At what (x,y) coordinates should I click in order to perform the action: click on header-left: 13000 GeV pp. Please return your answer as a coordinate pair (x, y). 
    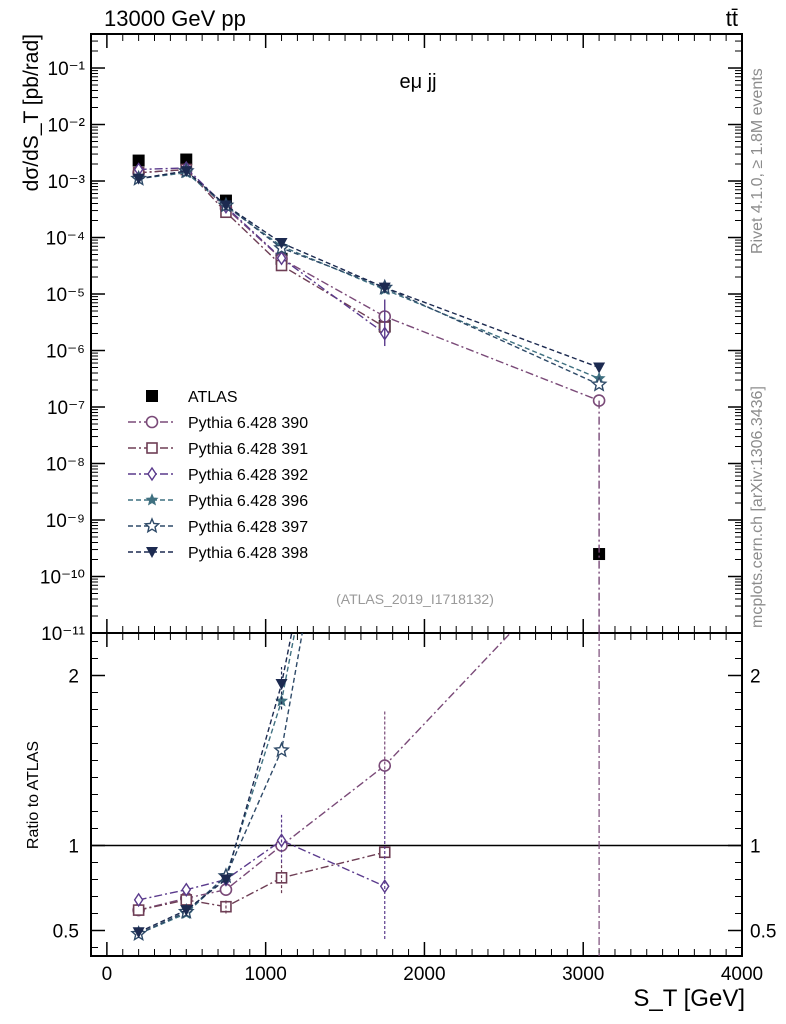
    Looking at the image, I should click on (175, 18).